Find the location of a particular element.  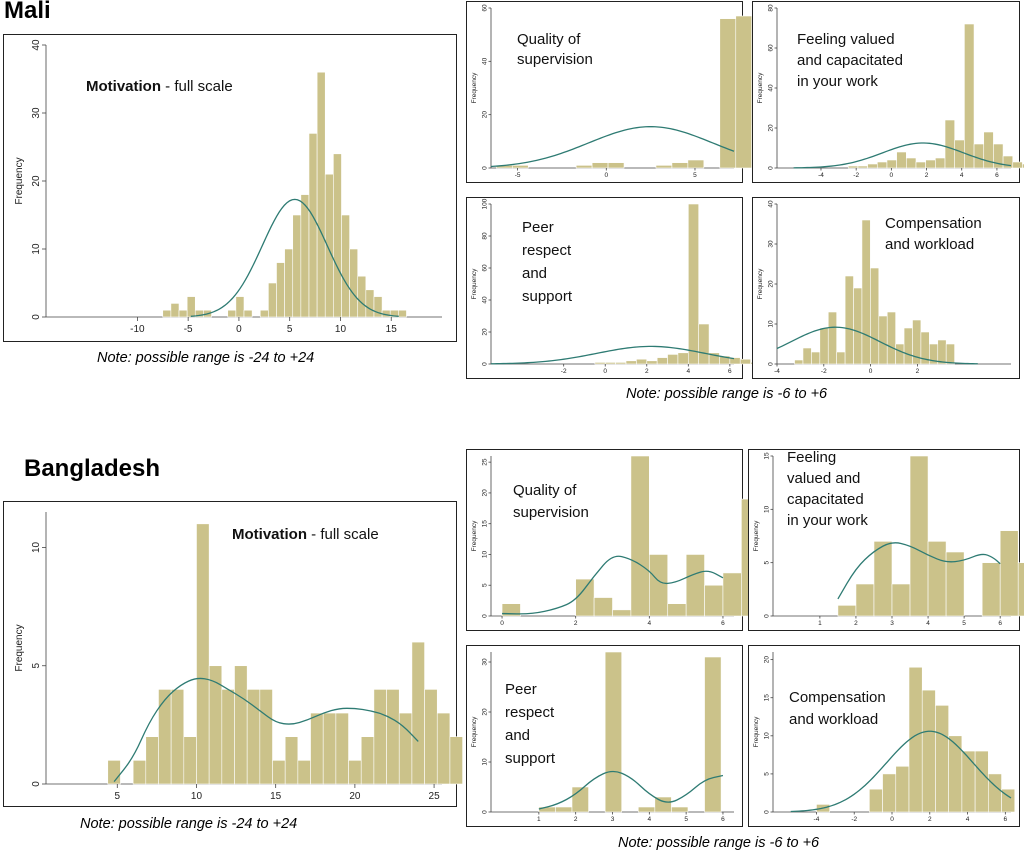

mali-main-note: Note: possible range is -24 to +24 is located at coordinates (206, 358).